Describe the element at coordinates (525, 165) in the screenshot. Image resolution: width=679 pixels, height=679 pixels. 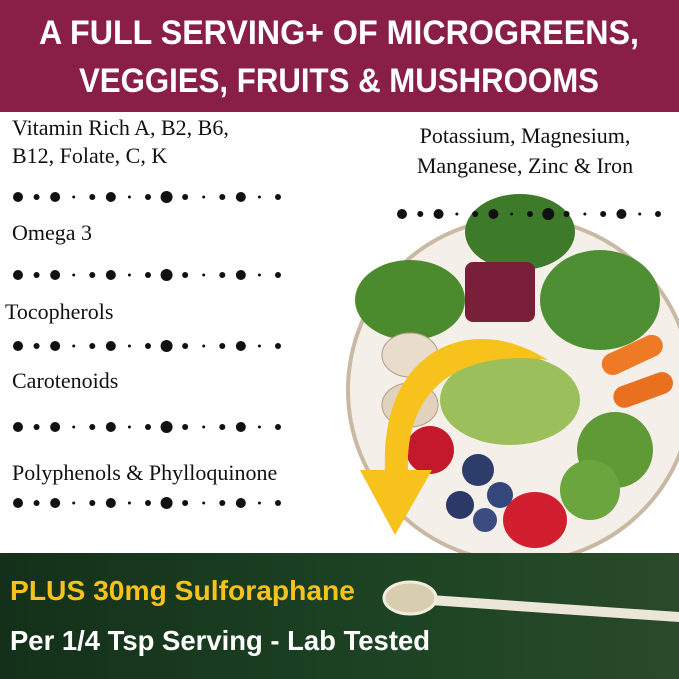
I see `nutrient-label: Manganese, Zinc & Iron` at that location.